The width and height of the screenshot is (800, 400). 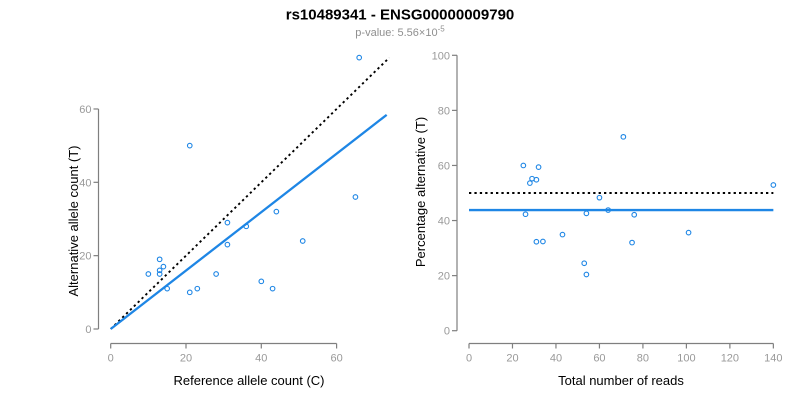 What do you see at coordinates (441, 56) in the screenshot?
I see `y-tick-label: 100` at bounding box center [441, 56].